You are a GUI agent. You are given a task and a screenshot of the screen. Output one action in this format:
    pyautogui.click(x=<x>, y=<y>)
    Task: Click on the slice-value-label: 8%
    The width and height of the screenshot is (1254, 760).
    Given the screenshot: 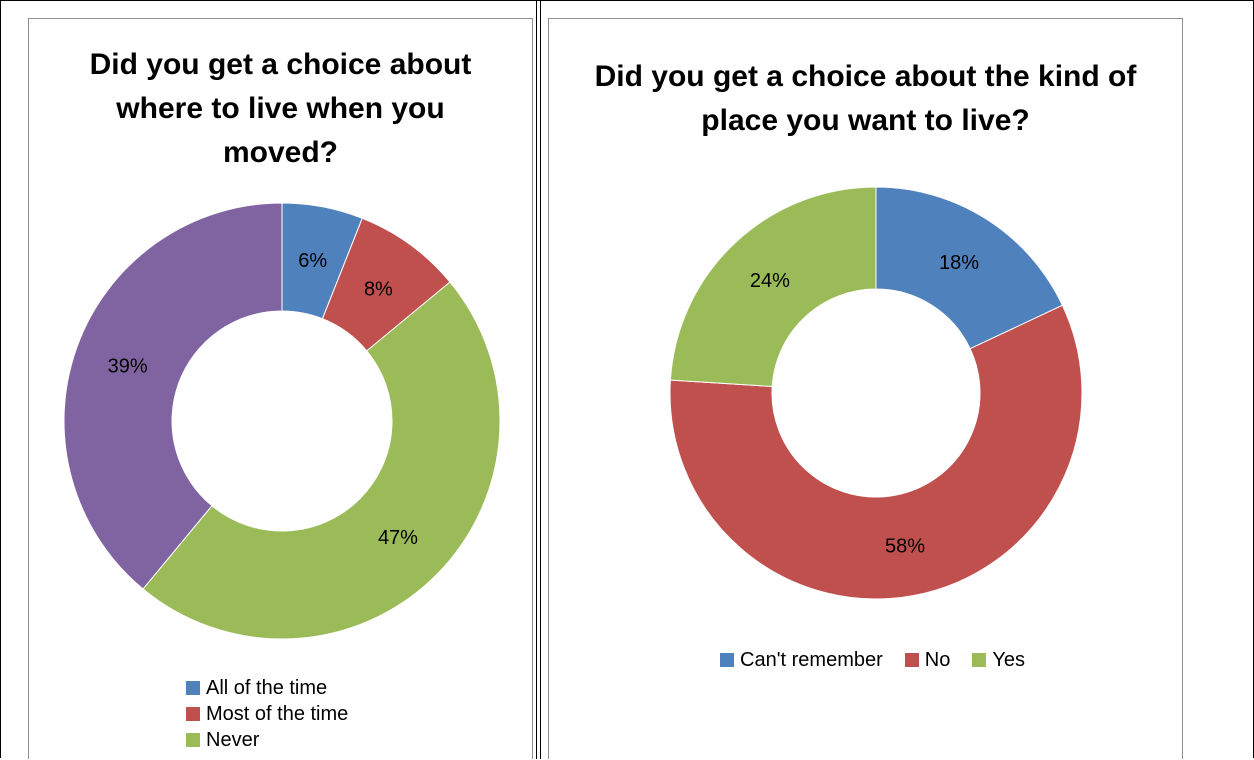 What is the action you would take?
    pyautogui.click(x=378, y=289)
    